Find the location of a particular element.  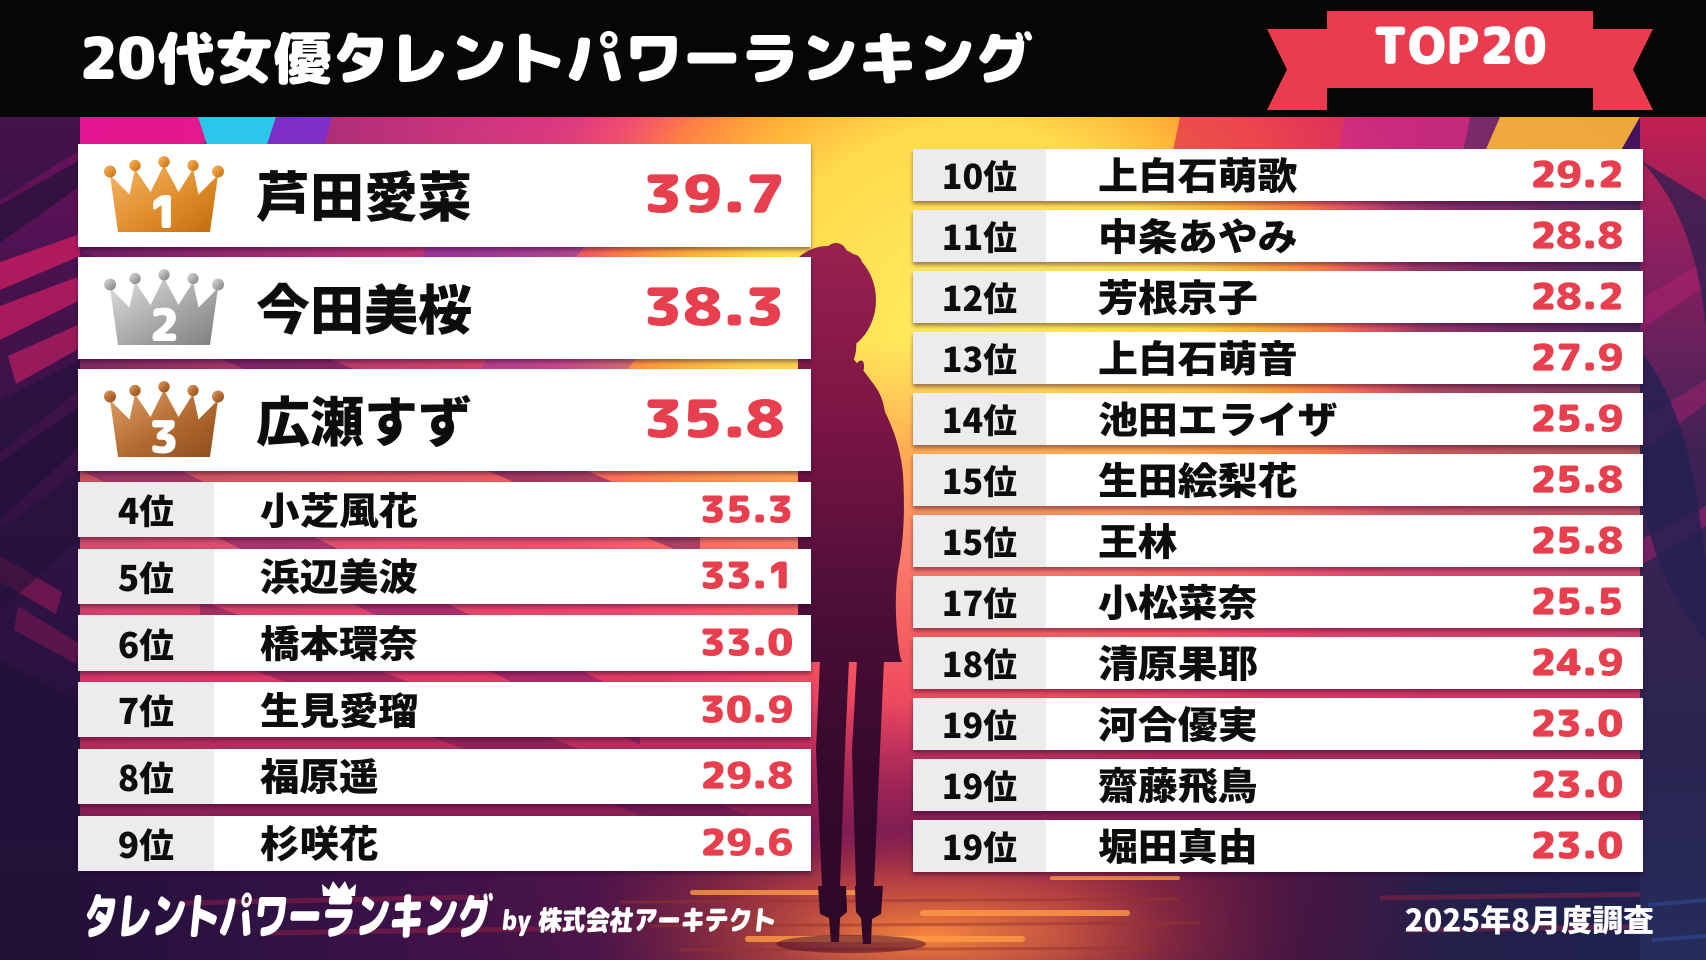

svg-text: 1 is located at coordinates (164, 208).